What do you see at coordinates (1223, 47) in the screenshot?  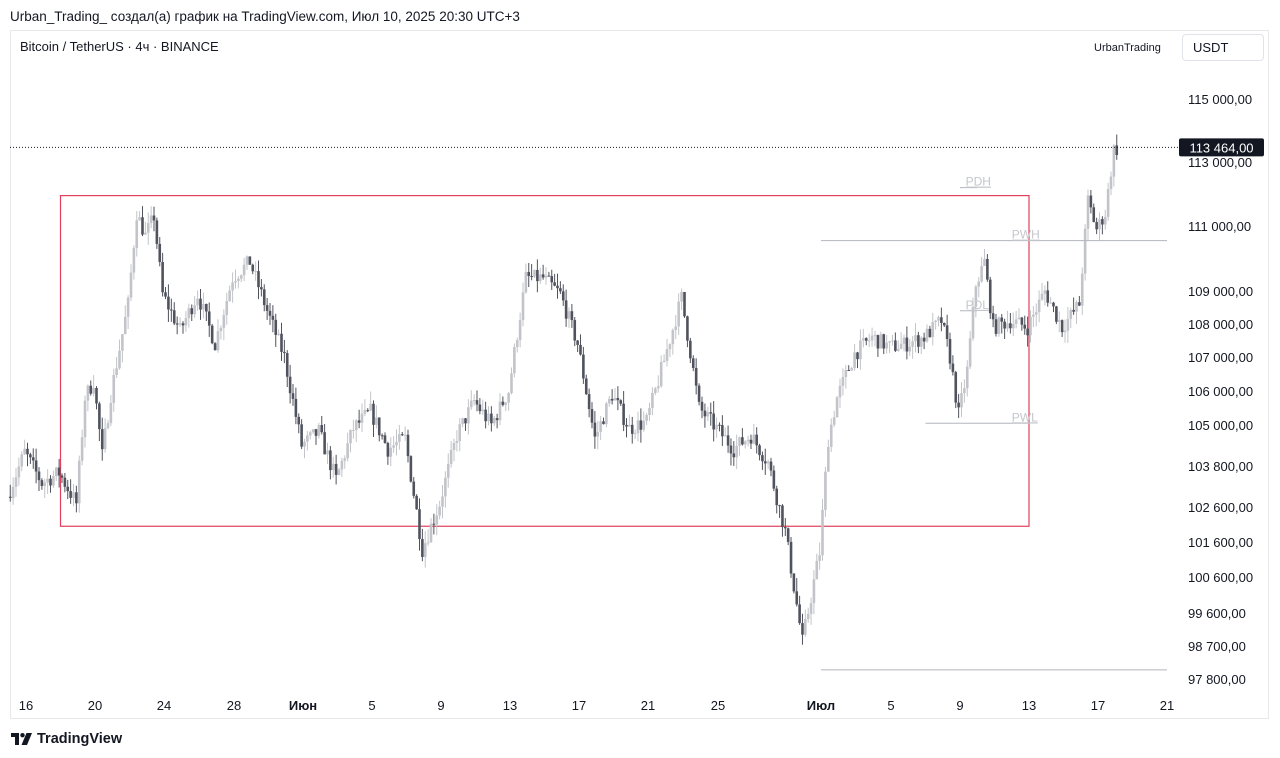 I see `currency-selector: USDT` at bounding box center [1223, 47].